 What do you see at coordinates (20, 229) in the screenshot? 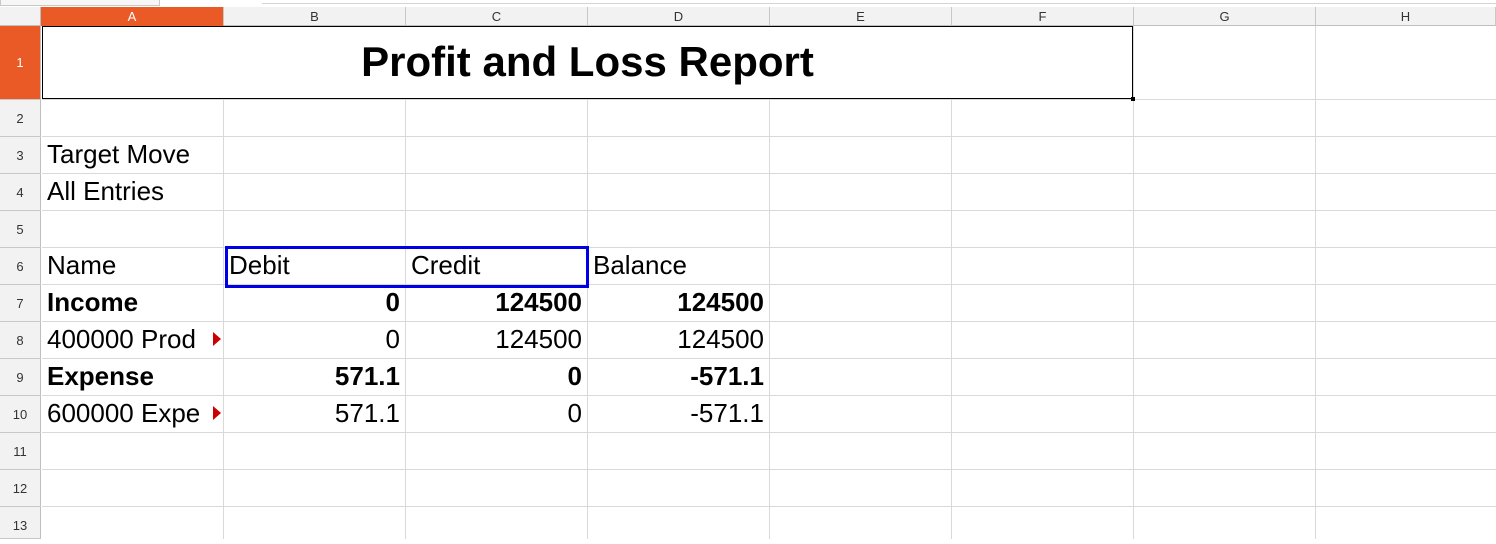
I see `row-header-5: 5` at bounding box center [20, 229].